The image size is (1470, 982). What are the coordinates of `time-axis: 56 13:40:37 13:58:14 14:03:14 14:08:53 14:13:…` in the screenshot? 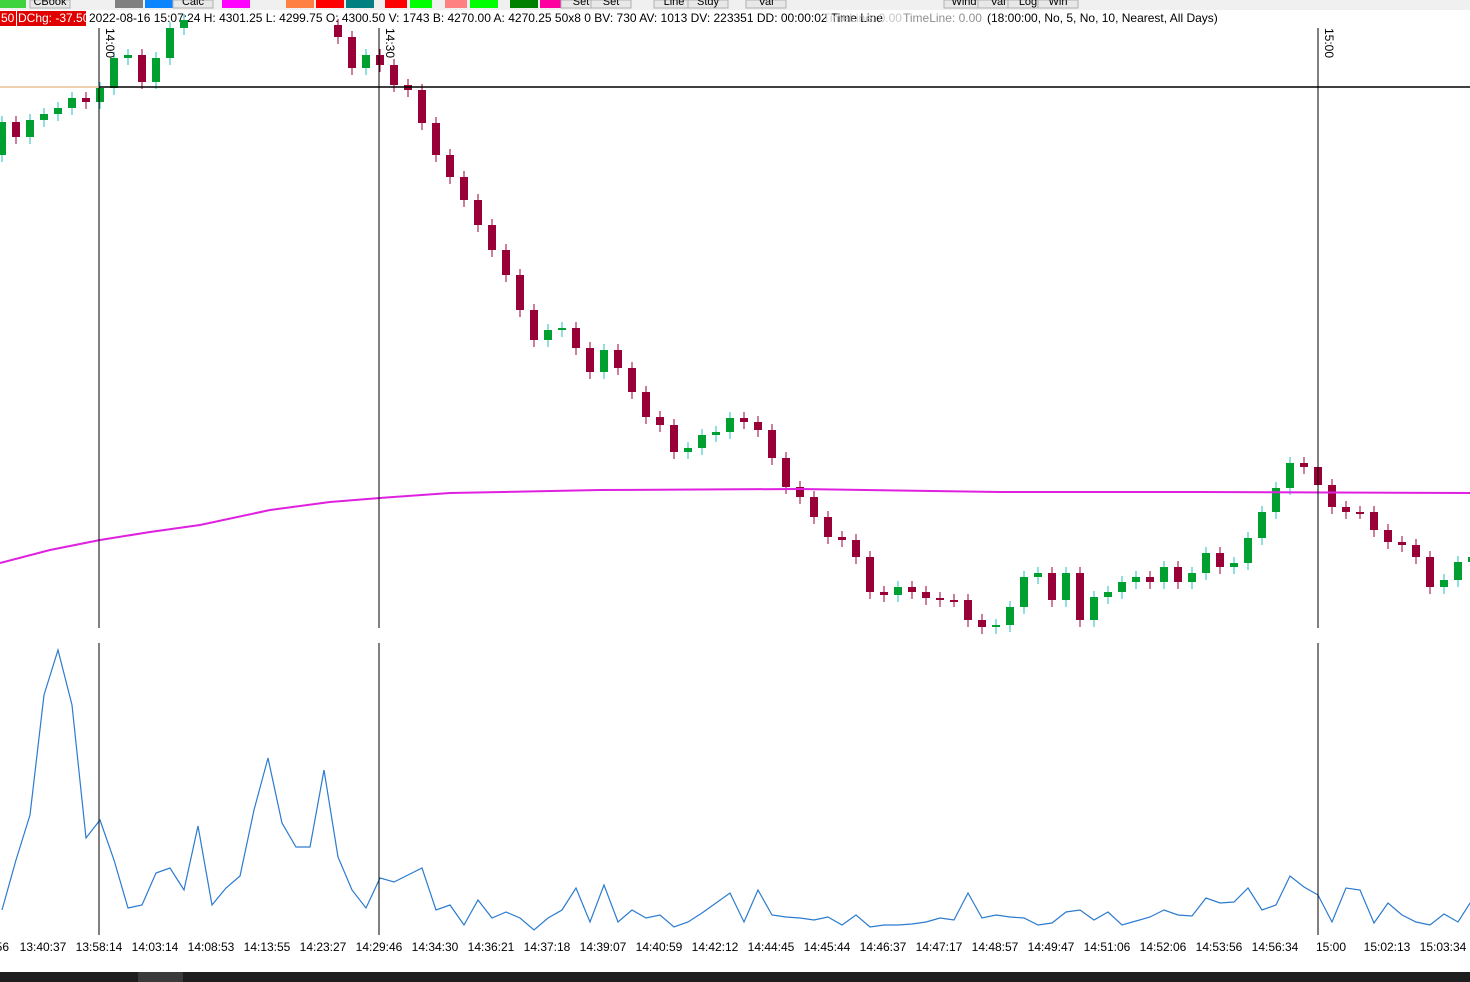 It's located at (733, 947).